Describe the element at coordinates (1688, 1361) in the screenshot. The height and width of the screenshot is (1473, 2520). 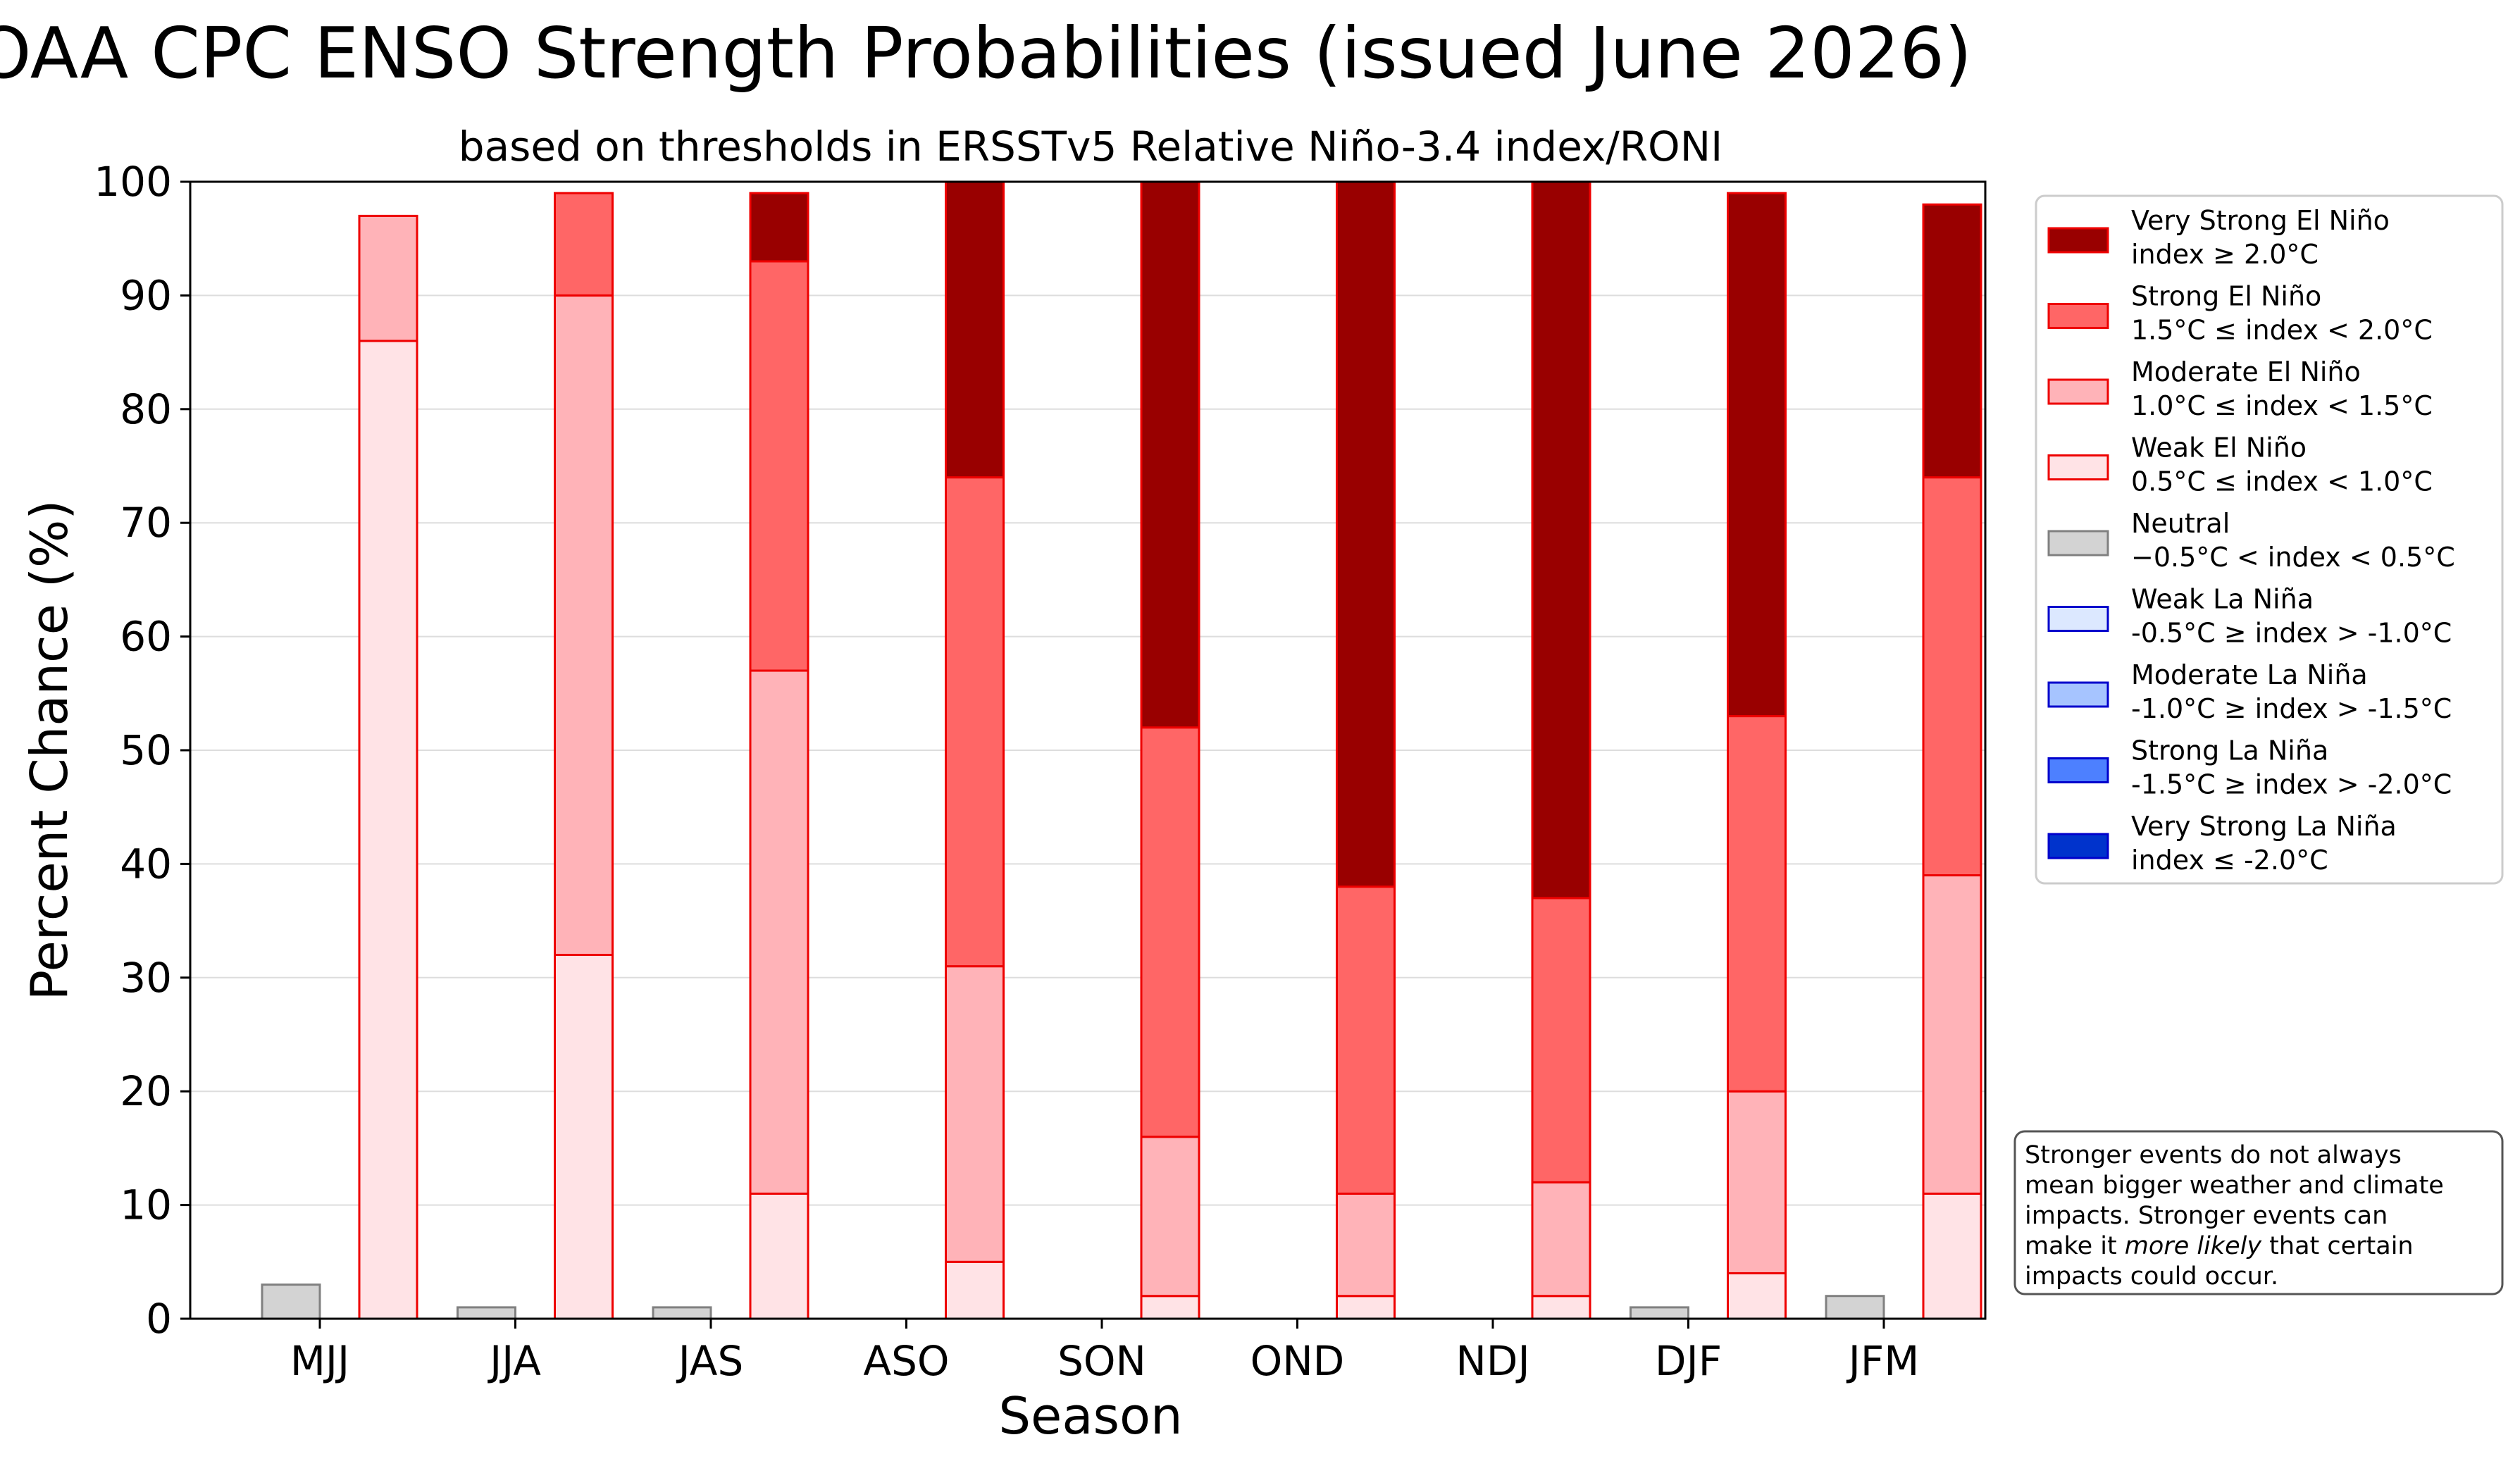
I see `x-tick-label: DJF` at that location.